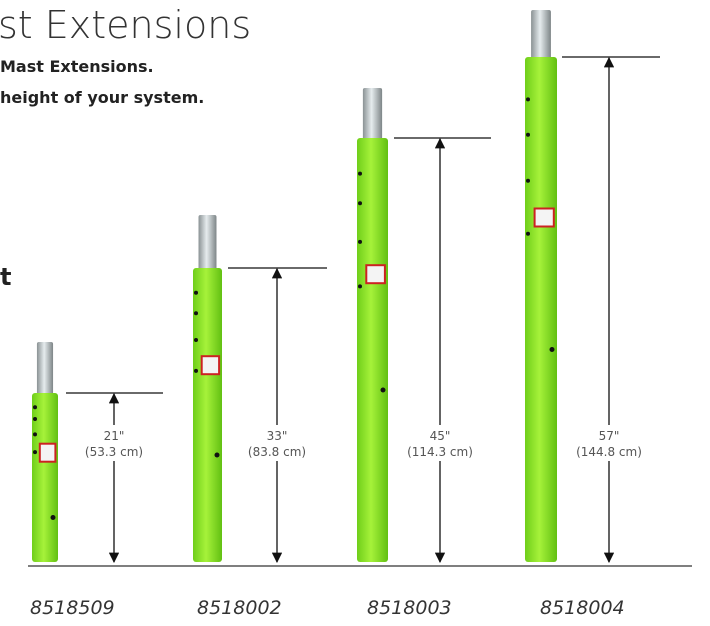 The height and width of the screenshot is (626, 710). I want to click on height-label: 57", so click(609, 436).